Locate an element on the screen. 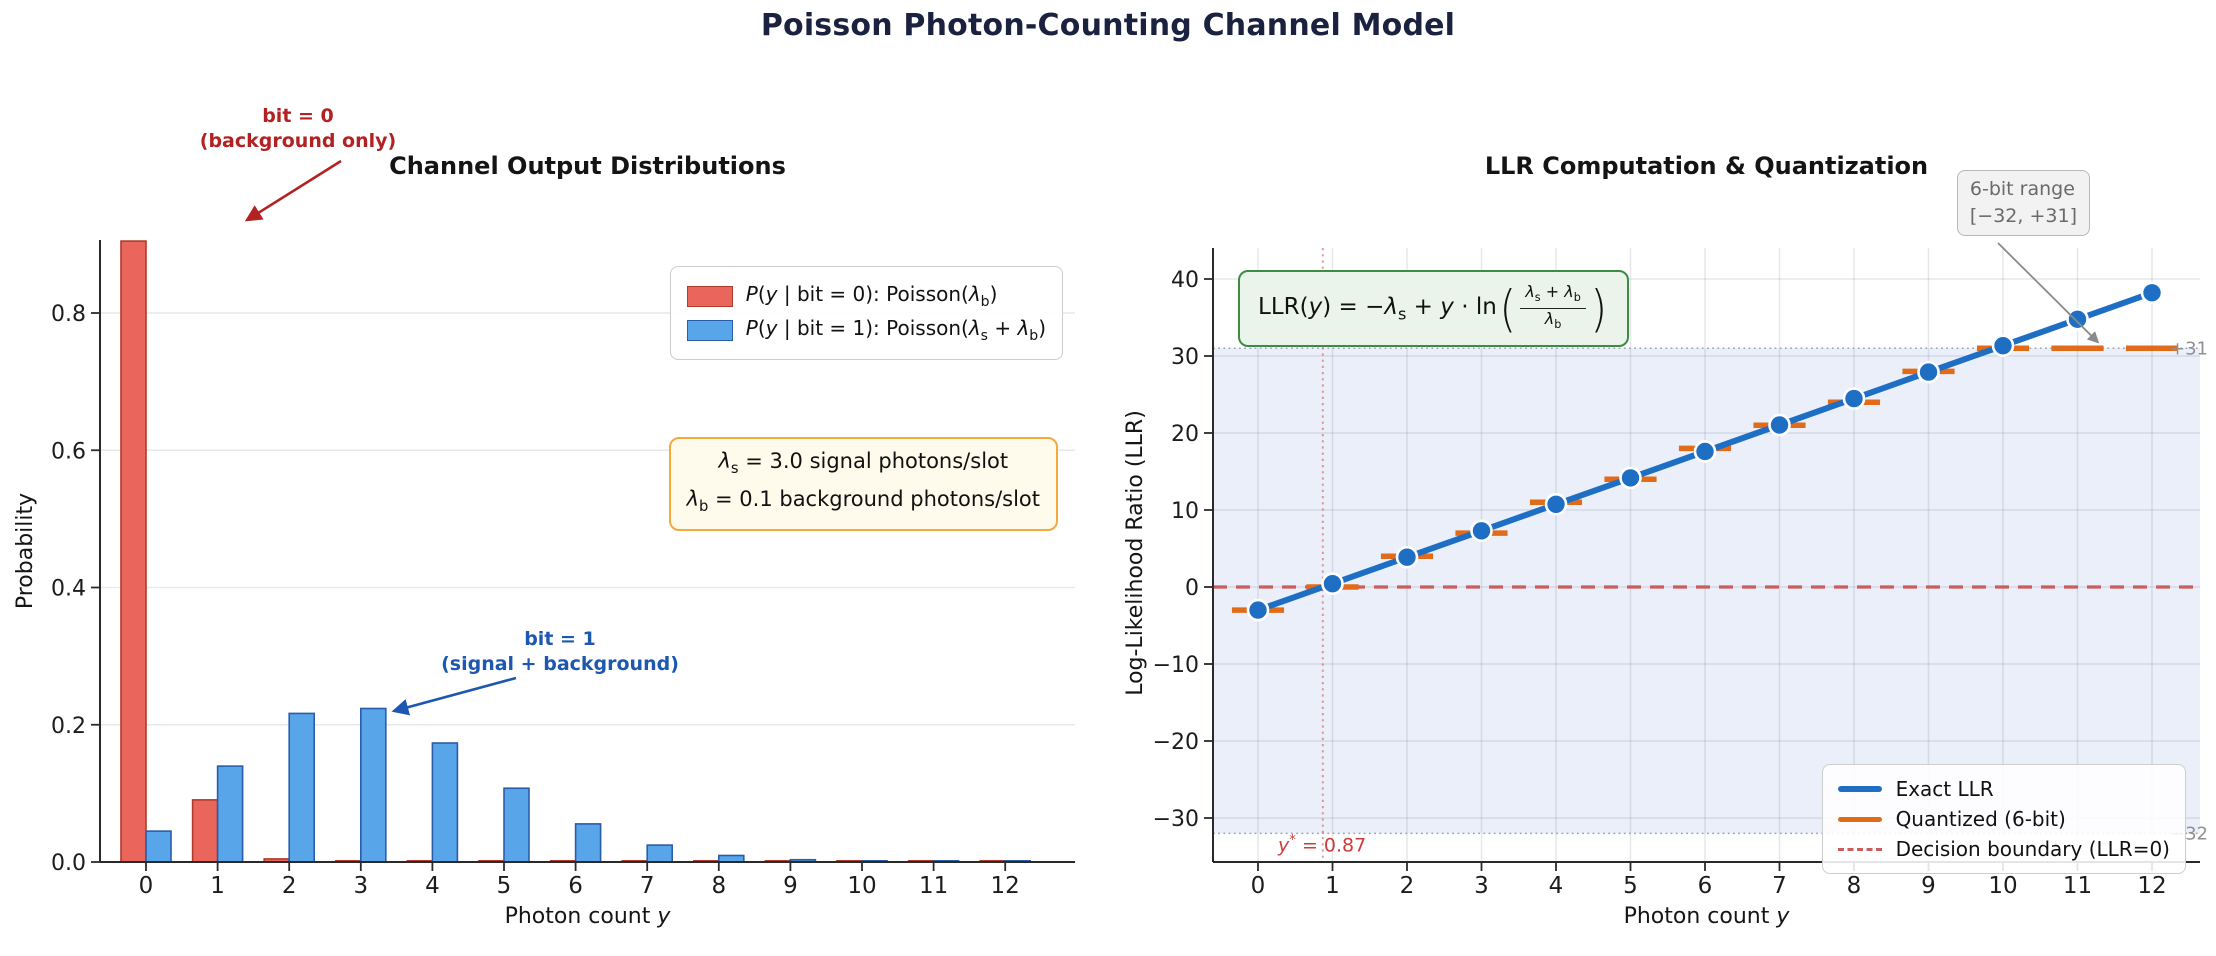  left-x-axis-label: Photon count y is located at coordinates (587, 916).